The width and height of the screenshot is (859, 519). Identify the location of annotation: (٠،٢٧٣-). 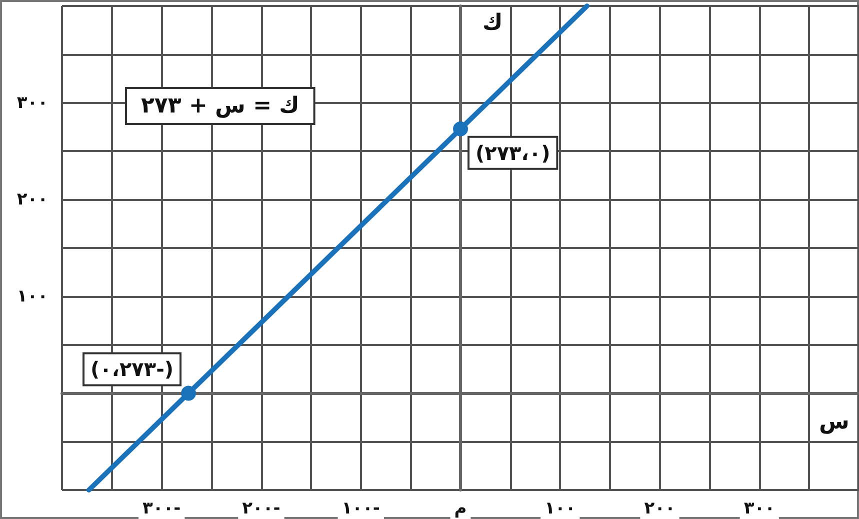
(132, 369).